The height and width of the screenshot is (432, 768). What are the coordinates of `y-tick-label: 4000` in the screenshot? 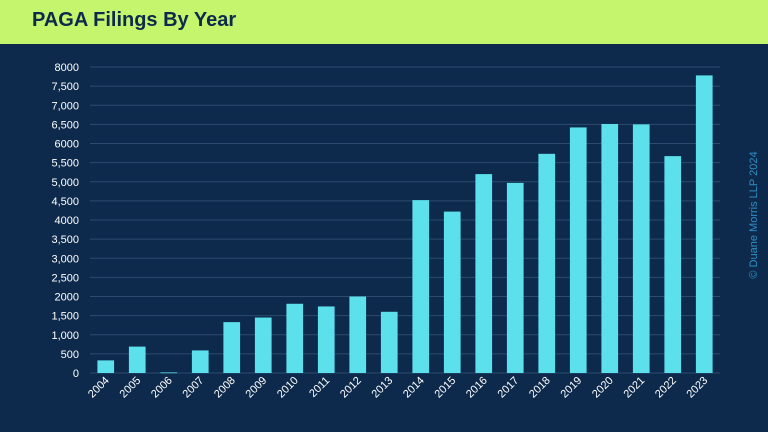 It's located at (67, 221).